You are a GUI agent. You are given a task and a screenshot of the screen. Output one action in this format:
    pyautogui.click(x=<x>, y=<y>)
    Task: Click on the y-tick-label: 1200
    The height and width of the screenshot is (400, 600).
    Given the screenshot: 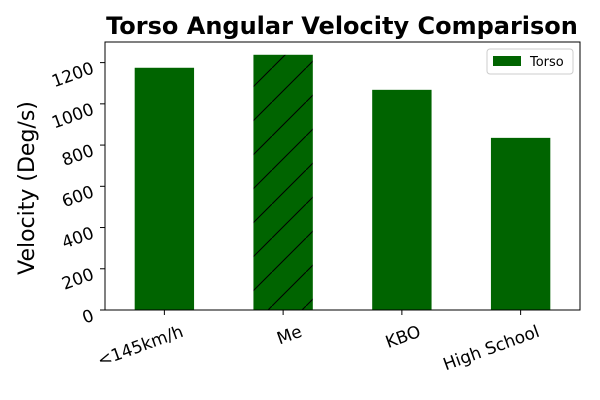 What is the action you would take?
    pyautogui.click(x=72, y=76)
    